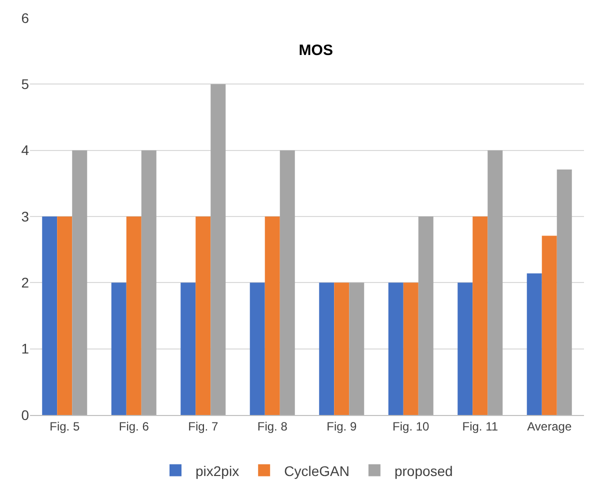  What do you see at coordinates (218, 470) in the screenshot?
I see `legend-label: pix2pix` at bounding box center [218, 470].